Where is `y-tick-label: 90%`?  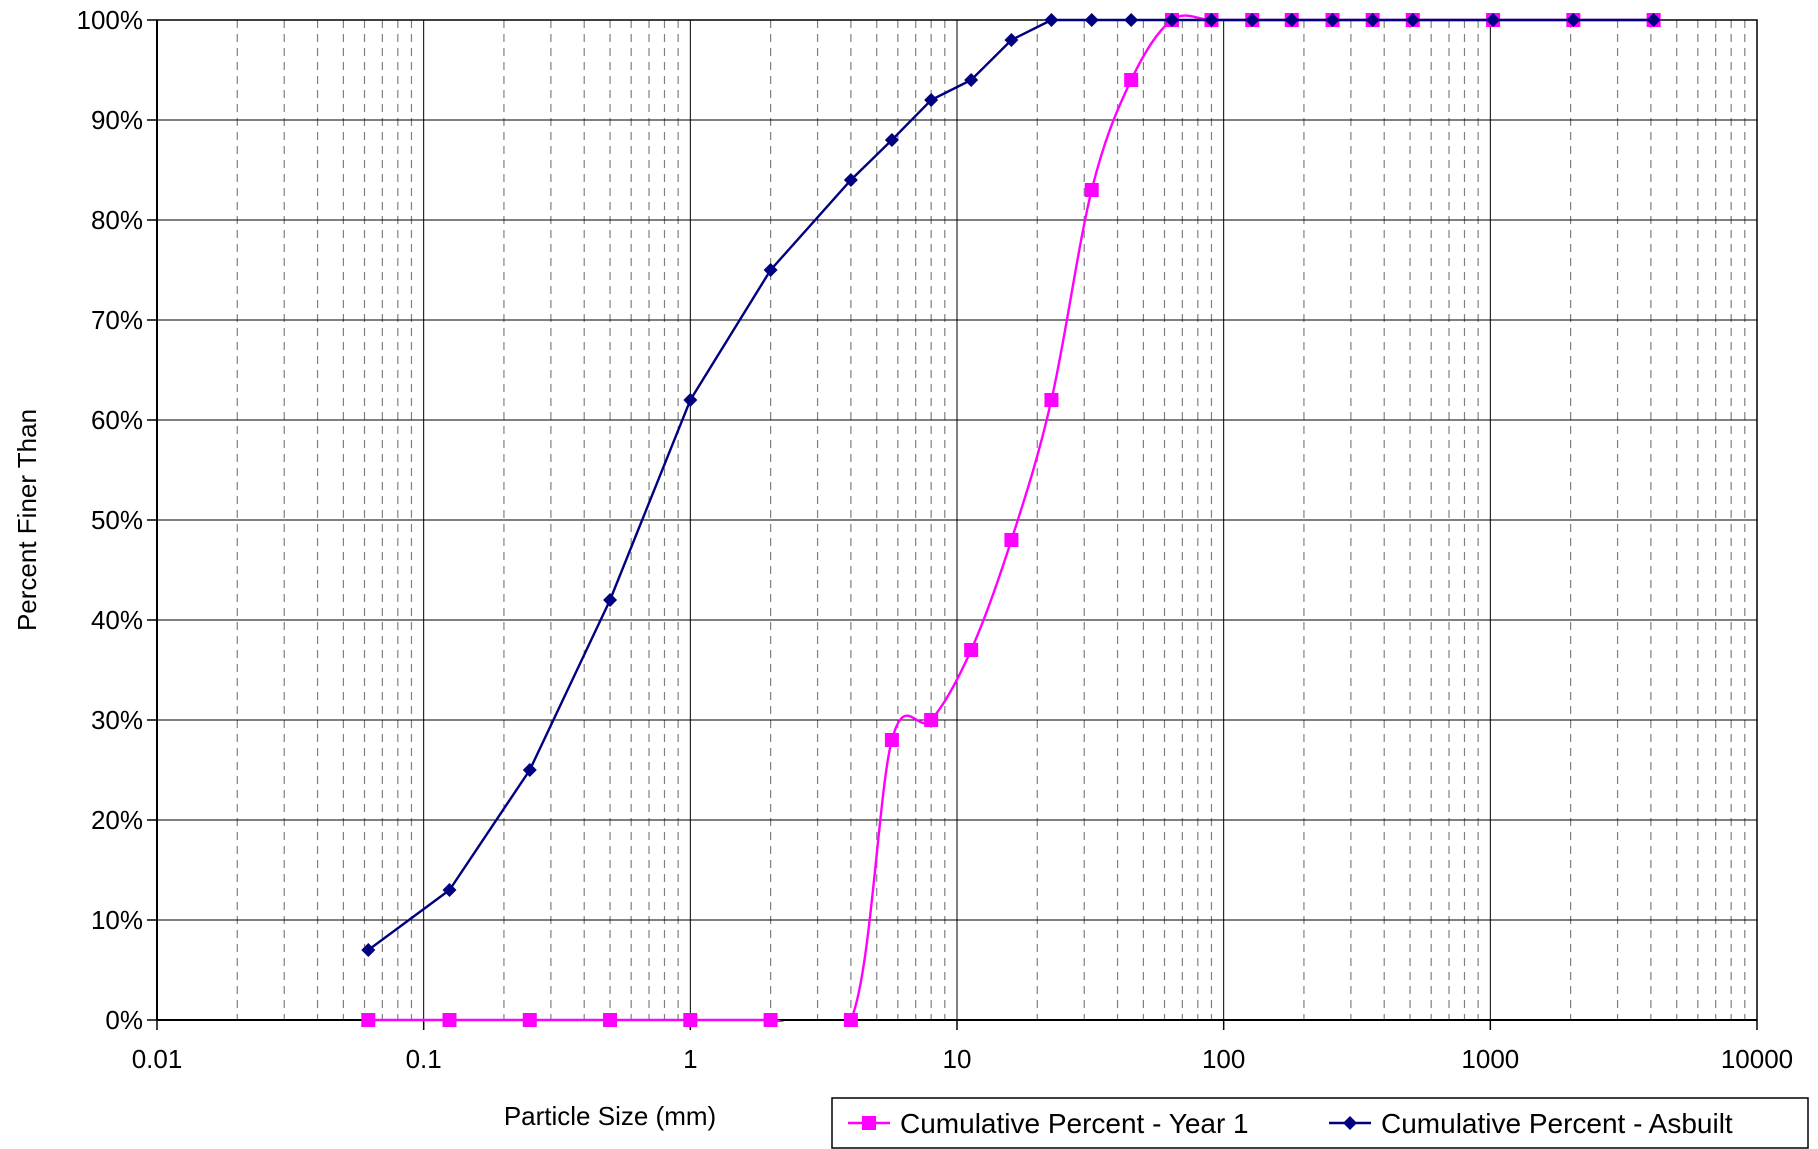 y-tick-label: 90% is located at coordinates (117, 120).